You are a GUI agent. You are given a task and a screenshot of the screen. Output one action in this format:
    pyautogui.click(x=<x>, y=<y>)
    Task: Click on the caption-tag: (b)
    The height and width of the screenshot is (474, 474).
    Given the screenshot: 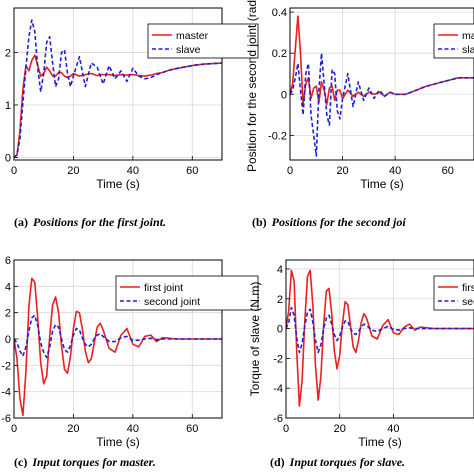 What is the action you would take?
    pyautogui.click(x=259, y=222)
    